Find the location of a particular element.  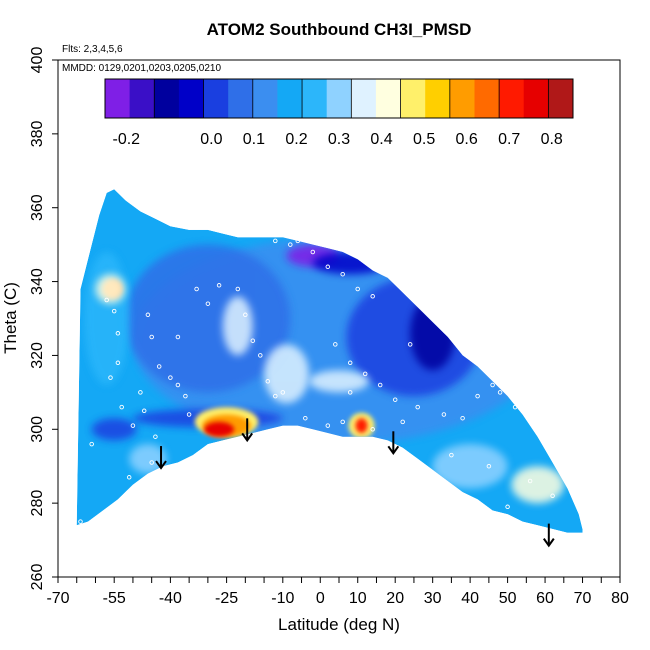

y-tick-label: 400 is located at coordinates (37, 60).